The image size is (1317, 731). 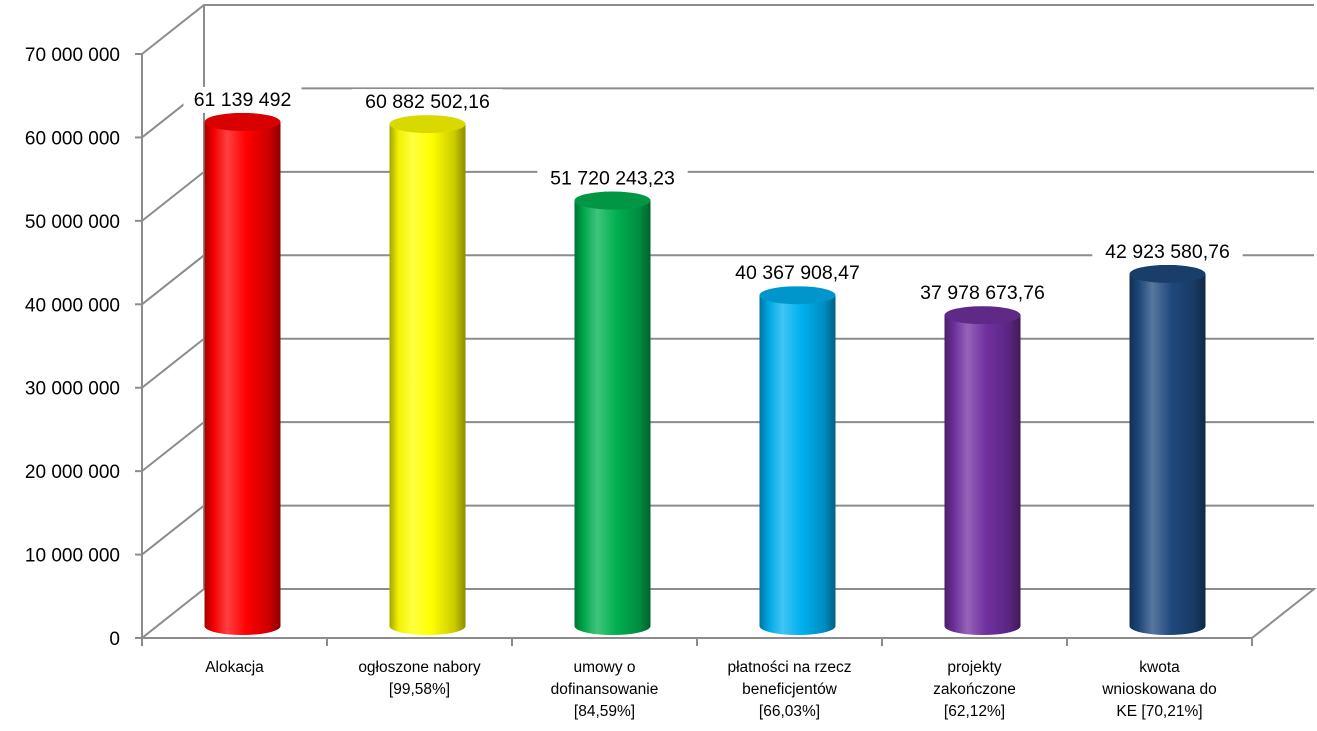 I want to click on data-label: 61 139 492, so click(x=243, y=100).